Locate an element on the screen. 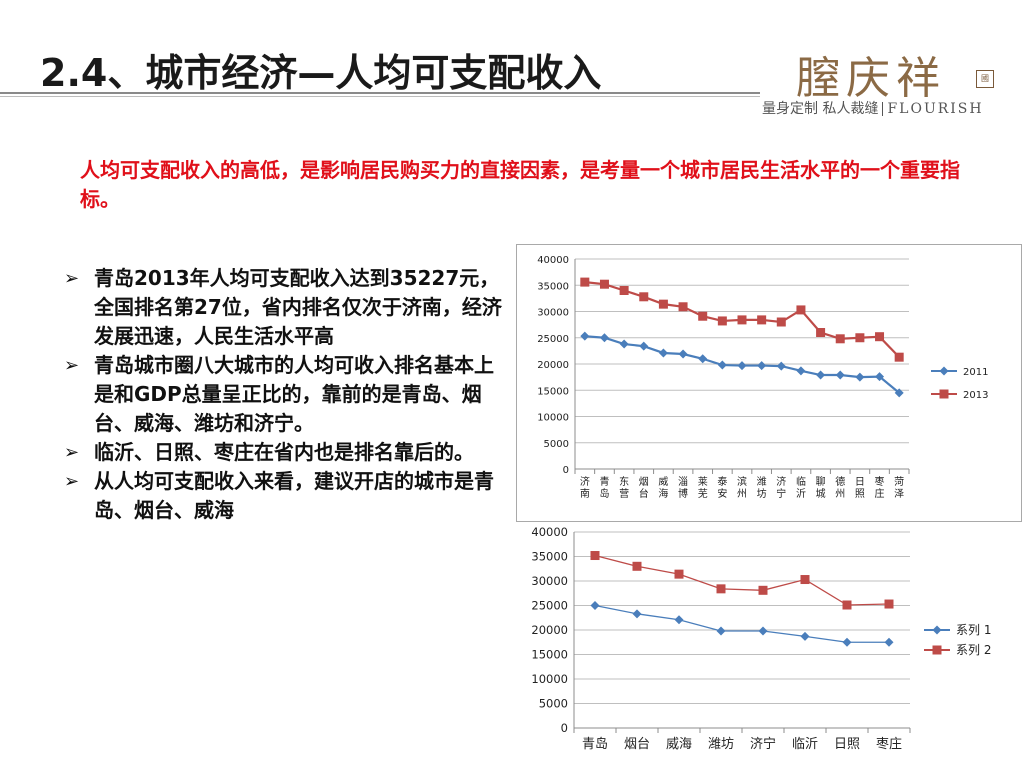 The width and height of the screenshot is (1024, 772). x-tick-label: 威海 is located at coordinates (679, 744).